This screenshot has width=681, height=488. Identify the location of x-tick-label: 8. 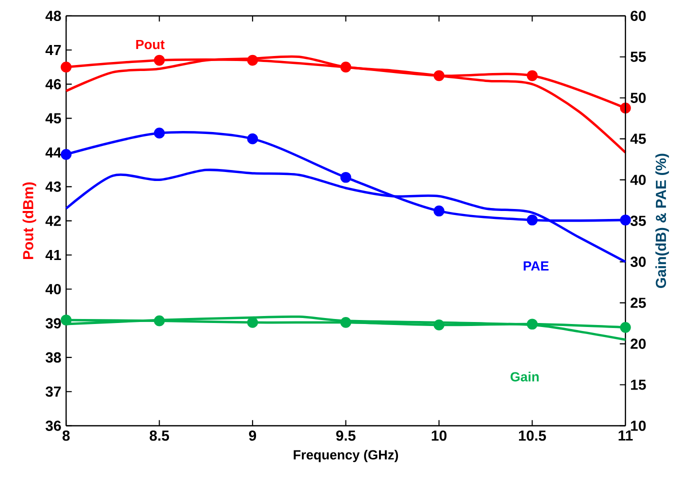
(66, 435).